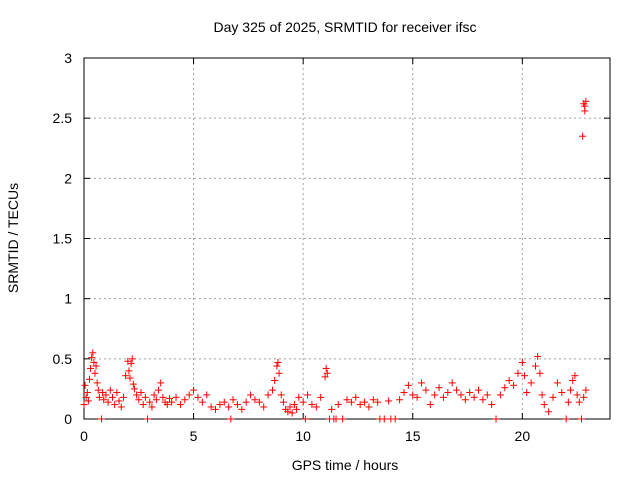 The width and height of the screenshot is (640, 485). Describe the element at coordinates (68, 58) in the screenshot. I see `y-tick-label: 3` at that location.